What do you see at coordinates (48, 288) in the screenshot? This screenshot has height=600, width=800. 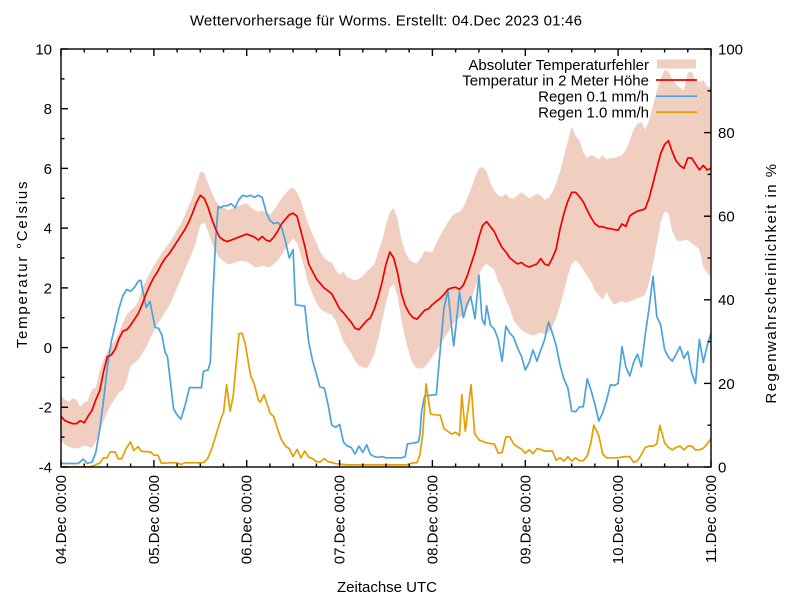 I see `svg-text: 2` at bounding box center [48, 288].